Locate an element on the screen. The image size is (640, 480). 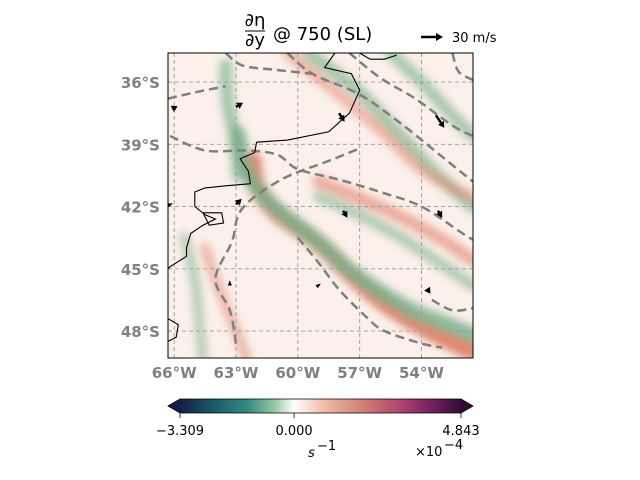
quiver-key: 30 m/s is located at coordinates (459, 38).